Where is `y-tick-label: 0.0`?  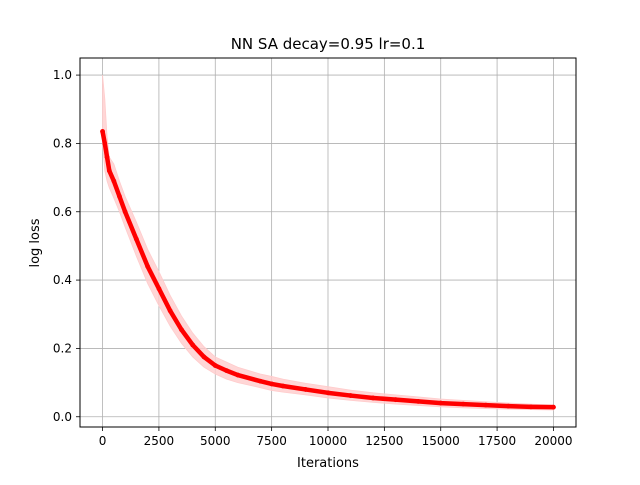
y-tick-label: 0.0 is located at coordinates (62, 417).